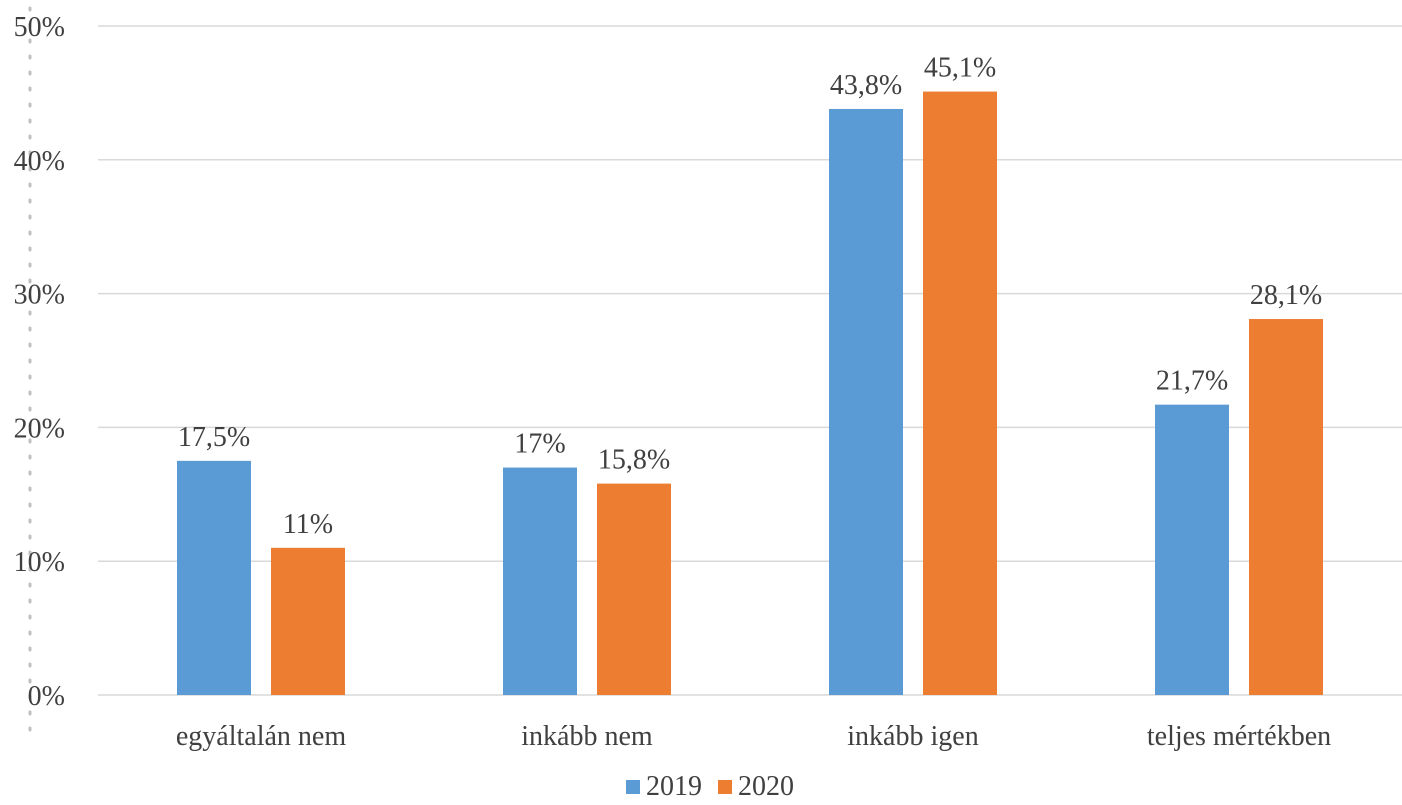 The width and height of the screenshot is (1402, 805). Describe the element at coordinates (214, 437) in the screenshot. I see `data-label: 17,5%` at that location.